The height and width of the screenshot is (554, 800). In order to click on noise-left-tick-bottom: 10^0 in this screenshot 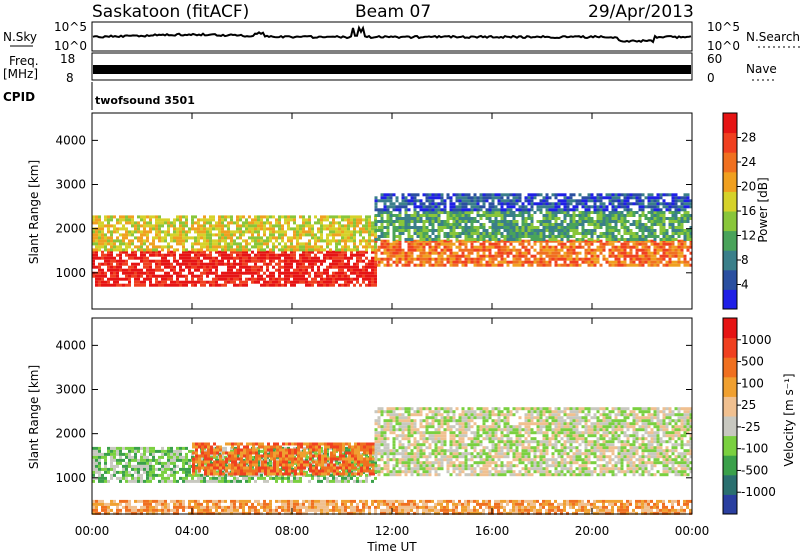, I will do `click(70, 46)`.